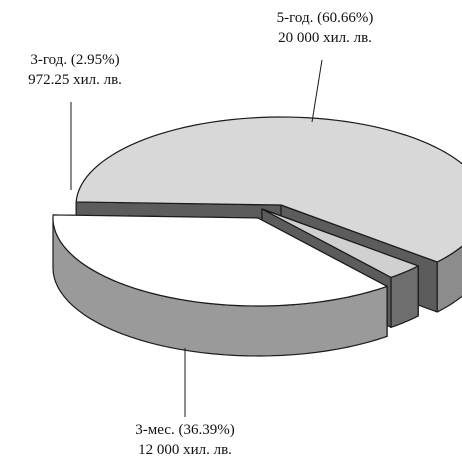 The image size is (462, 462). I want to click on slice-label-3mes-value: 12 000 хил. лв., so click(185, 450).